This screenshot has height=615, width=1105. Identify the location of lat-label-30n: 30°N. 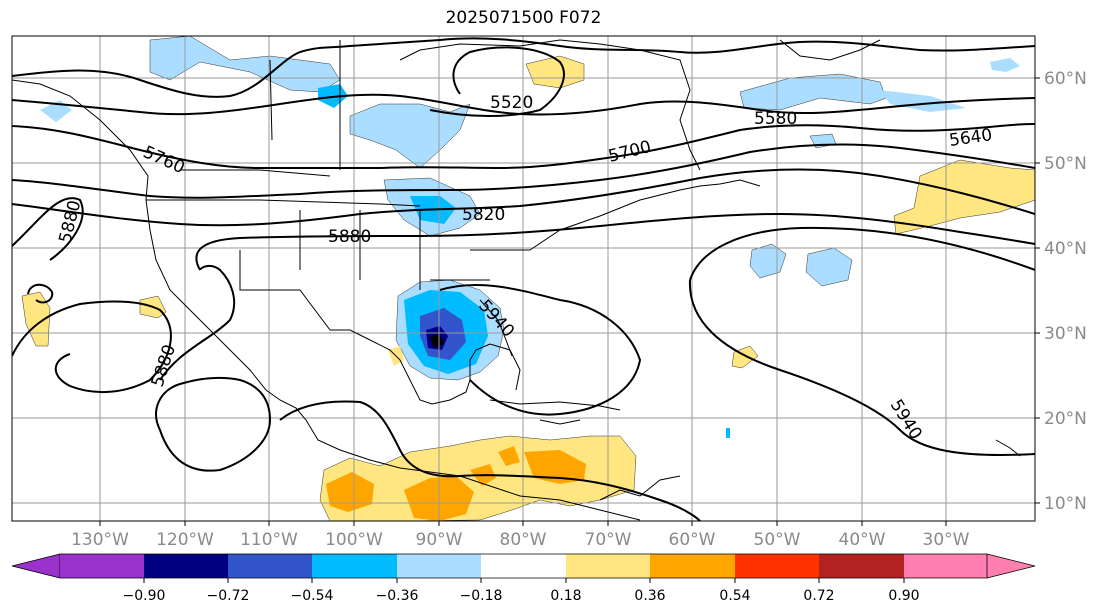
(1065, 334).